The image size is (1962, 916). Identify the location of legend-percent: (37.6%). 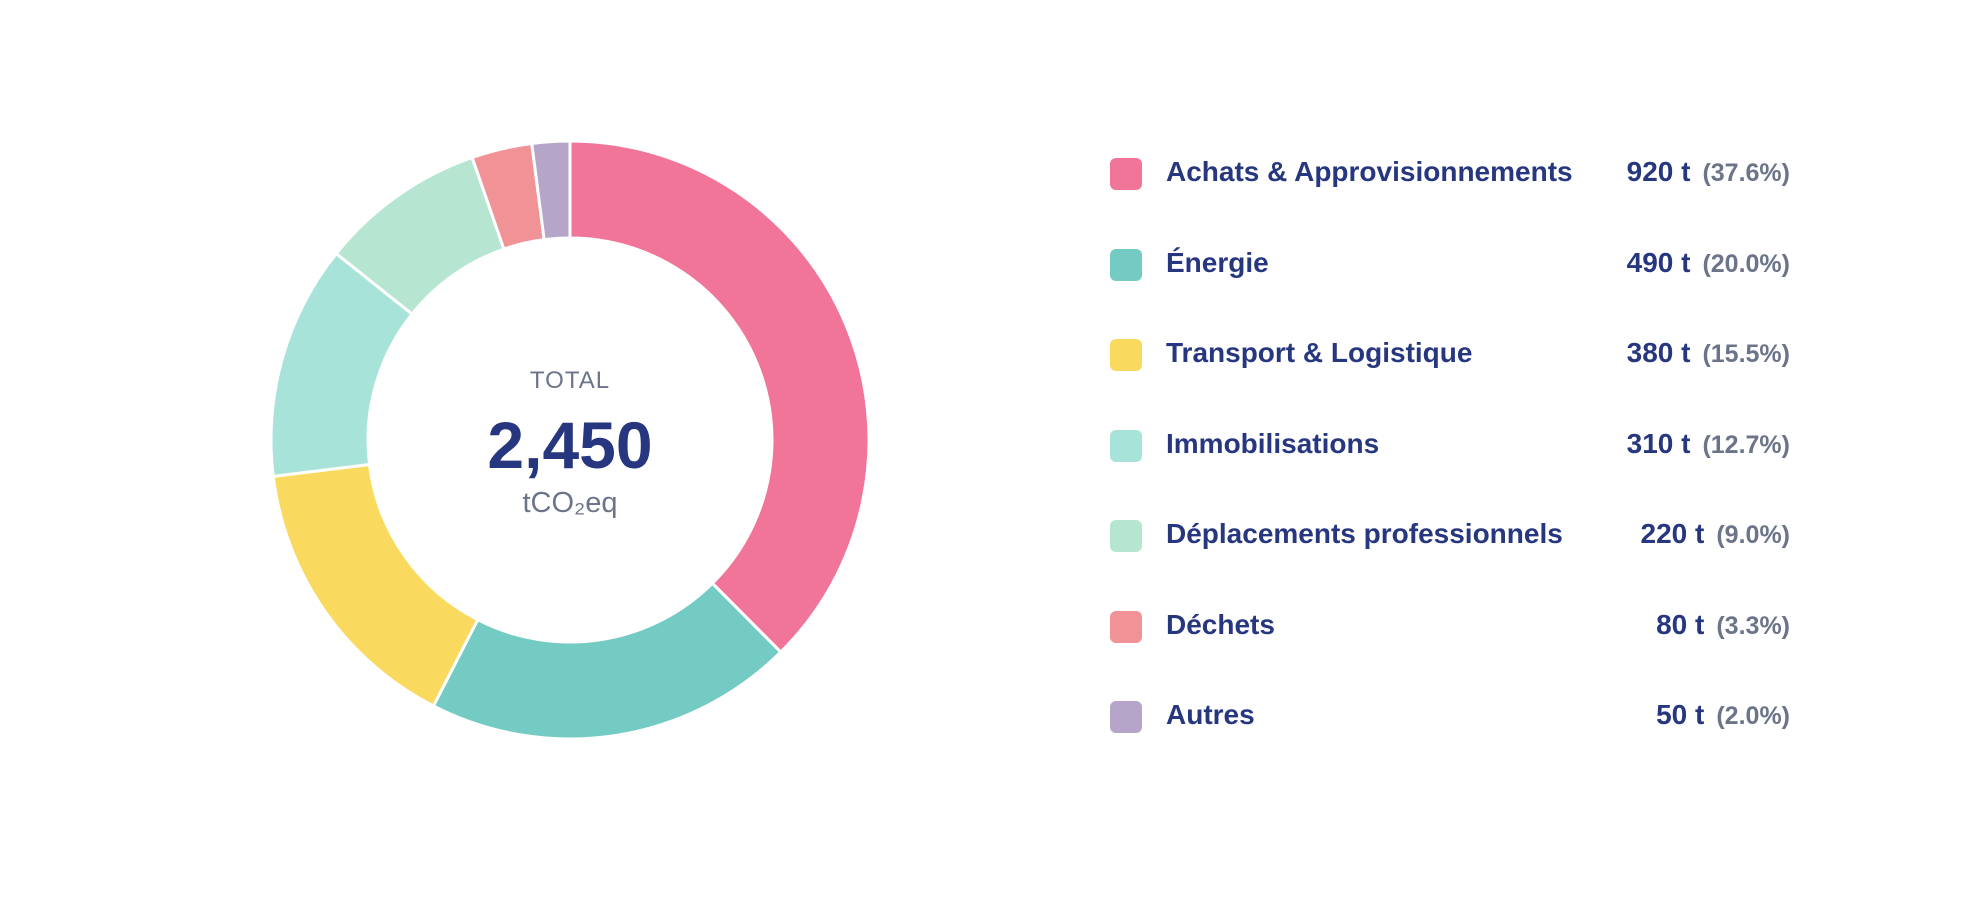
(1746, 173).